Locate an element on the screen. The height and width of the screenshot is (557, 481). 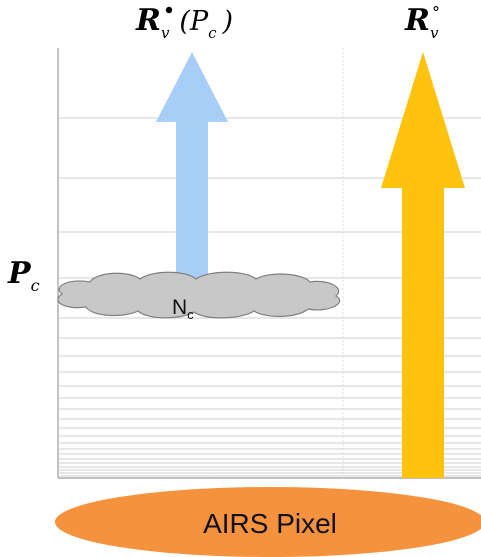
cloudy-radiance-arg-sub: c is located at coordinates (212, 33).